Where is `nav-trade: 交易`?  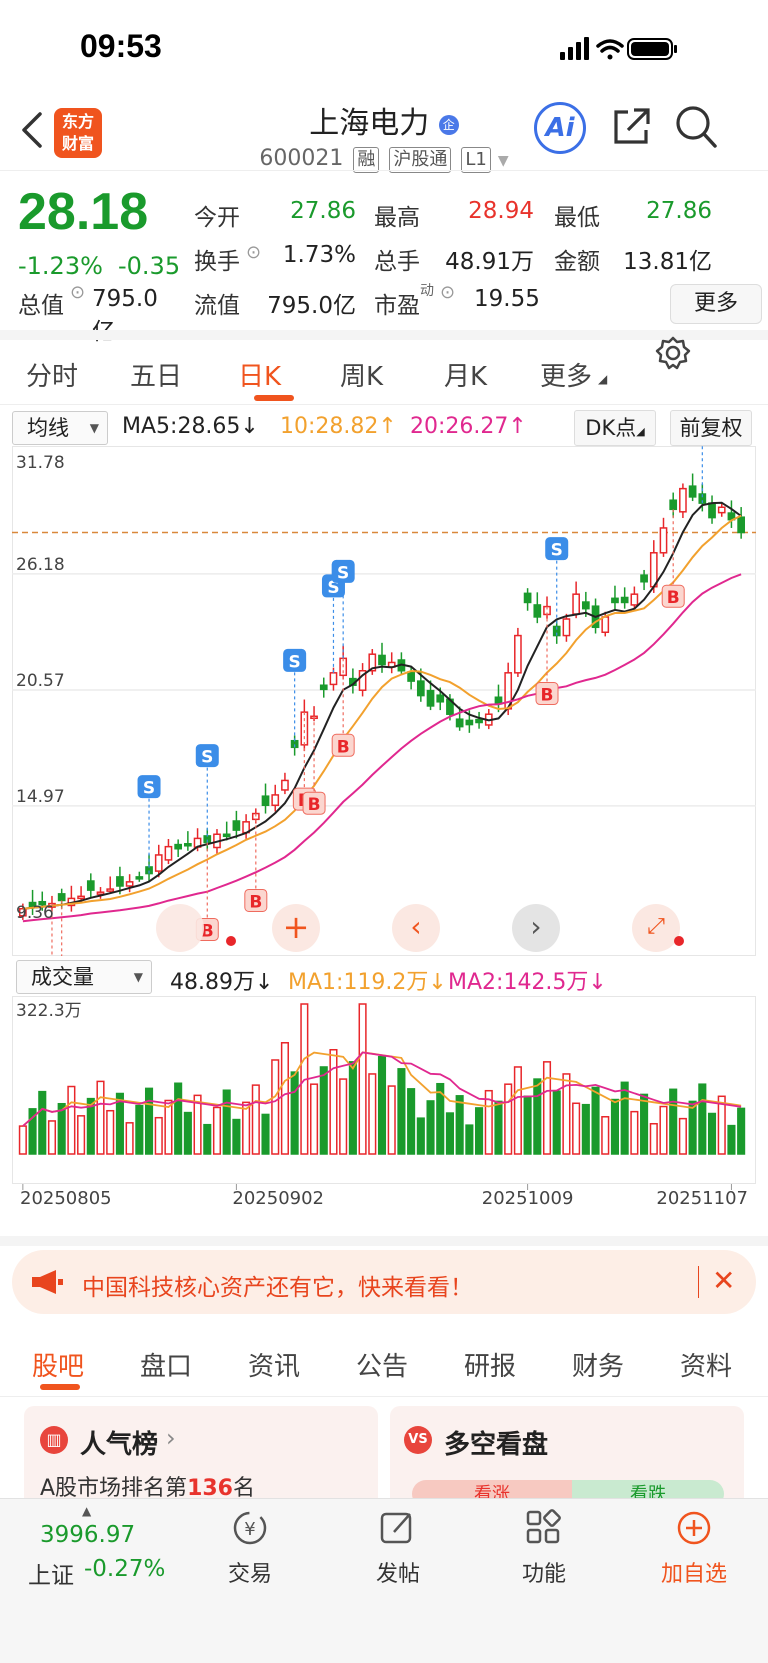
nav-trade: 交易 is located at coordinates (249, 1574).